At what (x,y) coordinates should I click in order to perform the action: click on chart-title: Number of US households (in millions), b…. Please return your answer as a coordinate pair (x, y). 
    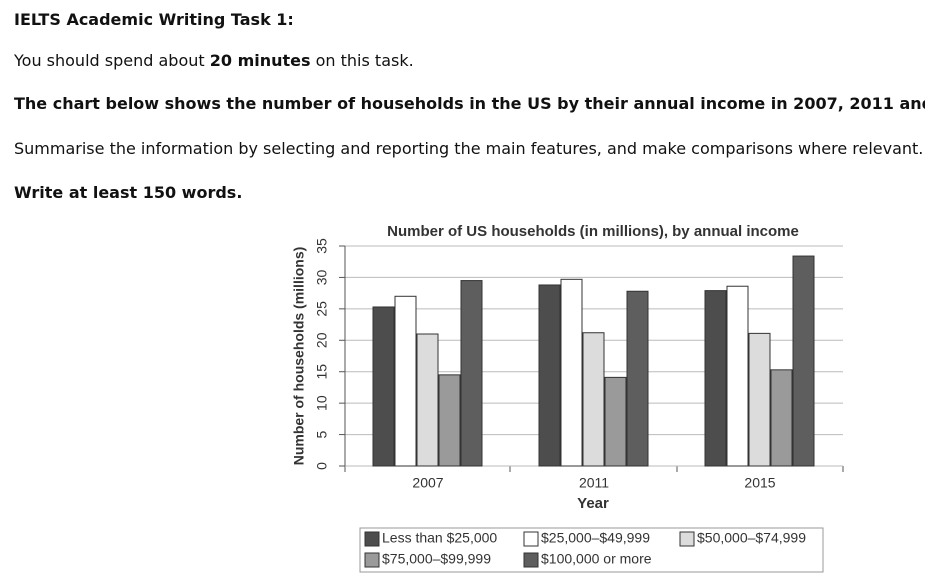
    Looking at the image, I should click on (593, 231).